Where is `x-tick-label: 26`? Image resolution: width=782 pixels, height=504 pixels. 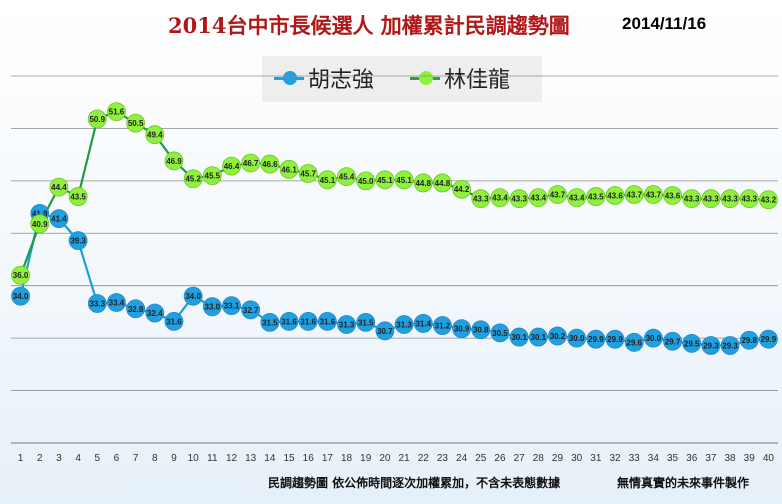 x-tick-label: 26 is located at coordinates (500, 458).